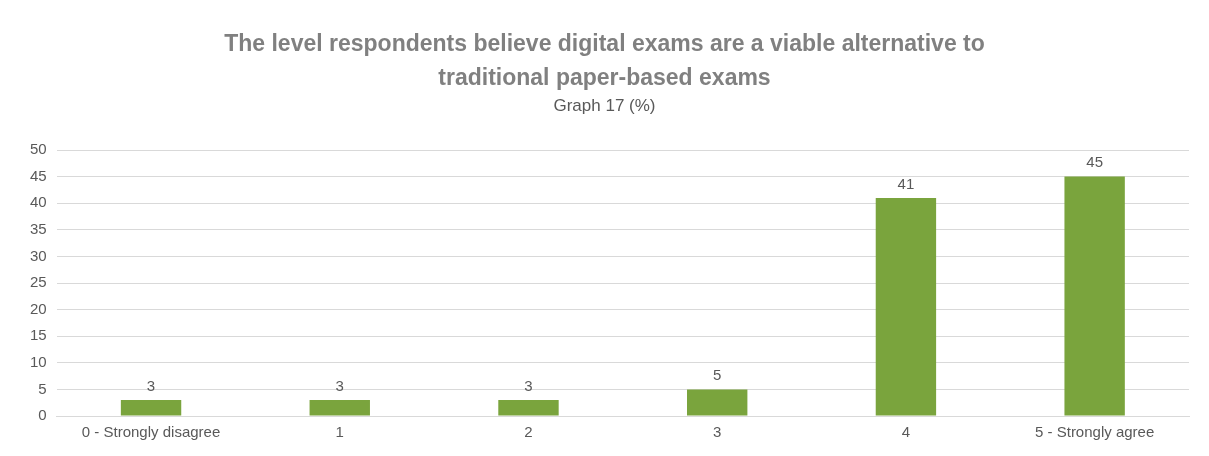 This screenshot has width=1209, height=456. Describe the element at coordinates (38, 228) in the screenshot. I see `y-tick-label: 35` at that location.